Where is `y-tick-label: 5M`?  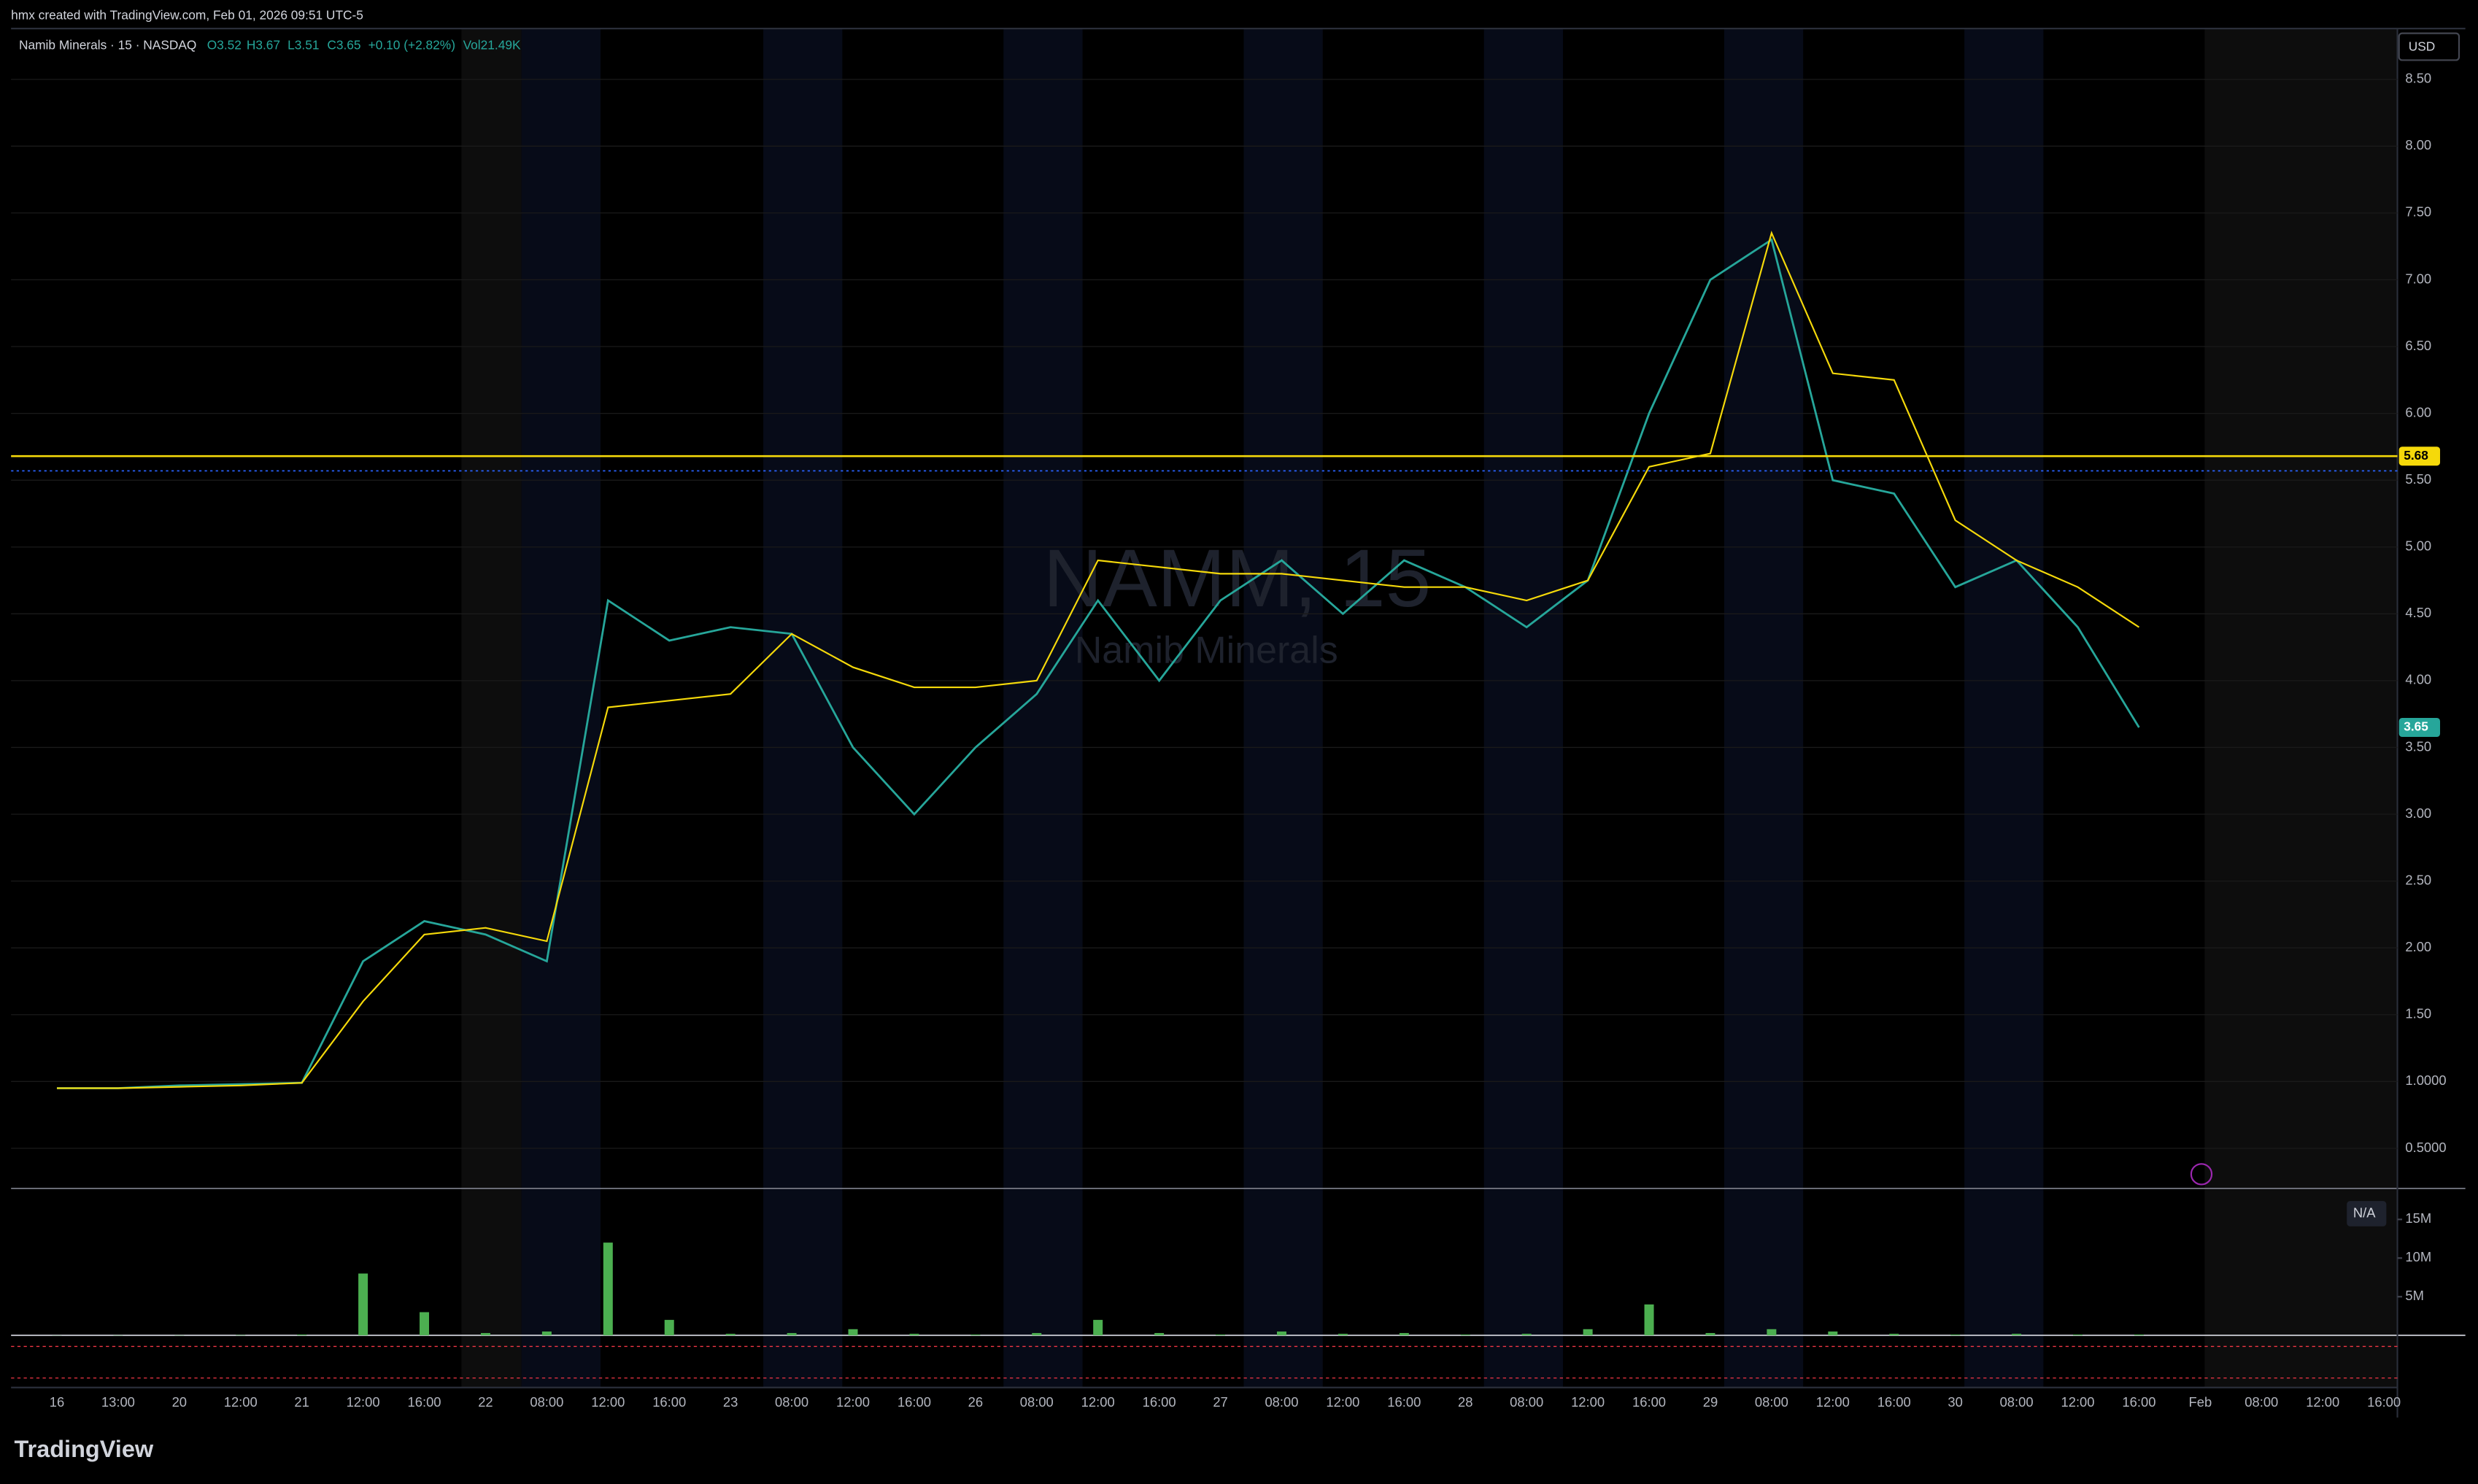
y-tick-label: 5M is located at coordinates (2414, 1295).